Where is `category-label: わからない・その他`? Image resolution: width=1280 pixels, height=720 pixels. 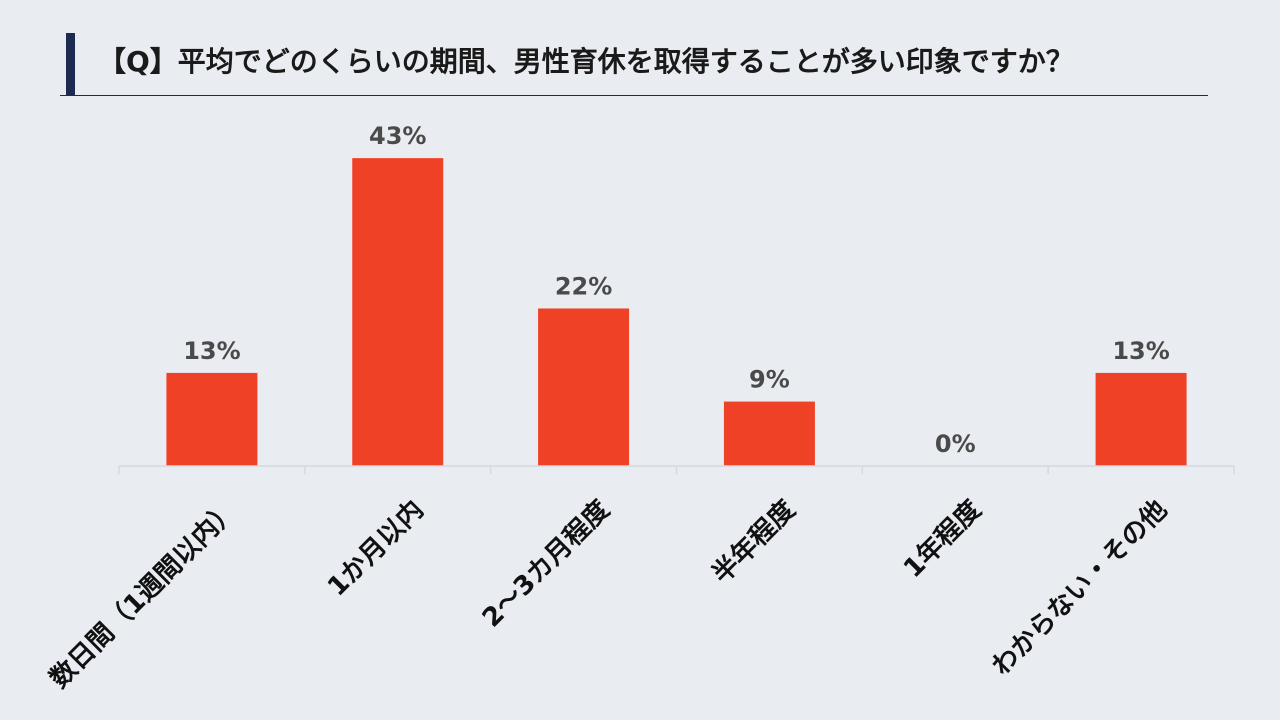
category-label: わからない・その他 is located at coordinates (1079, 588).